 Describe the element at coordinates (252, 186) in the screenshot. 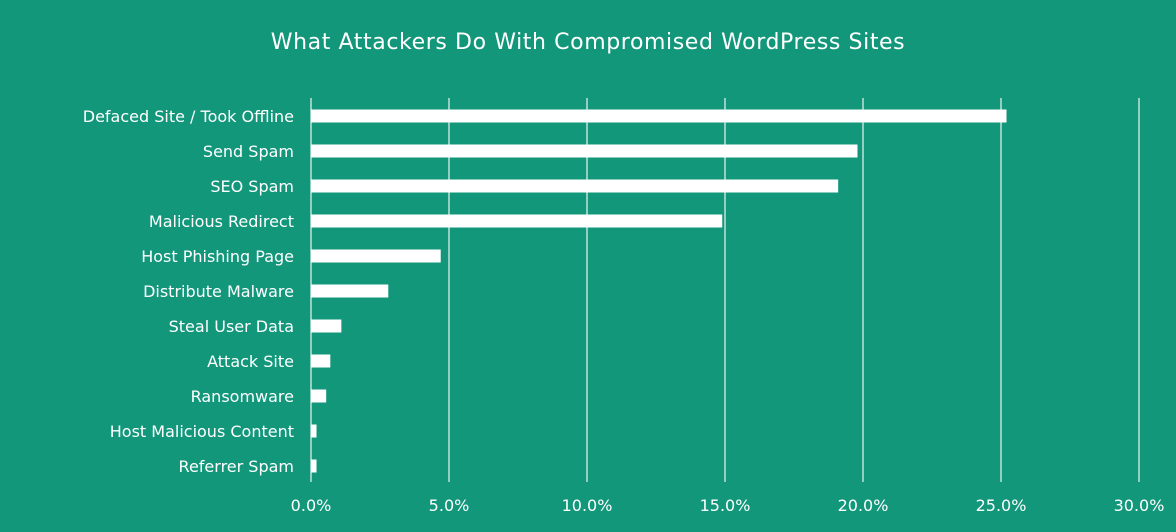

I see `category-label: SEO Spam` at that location.